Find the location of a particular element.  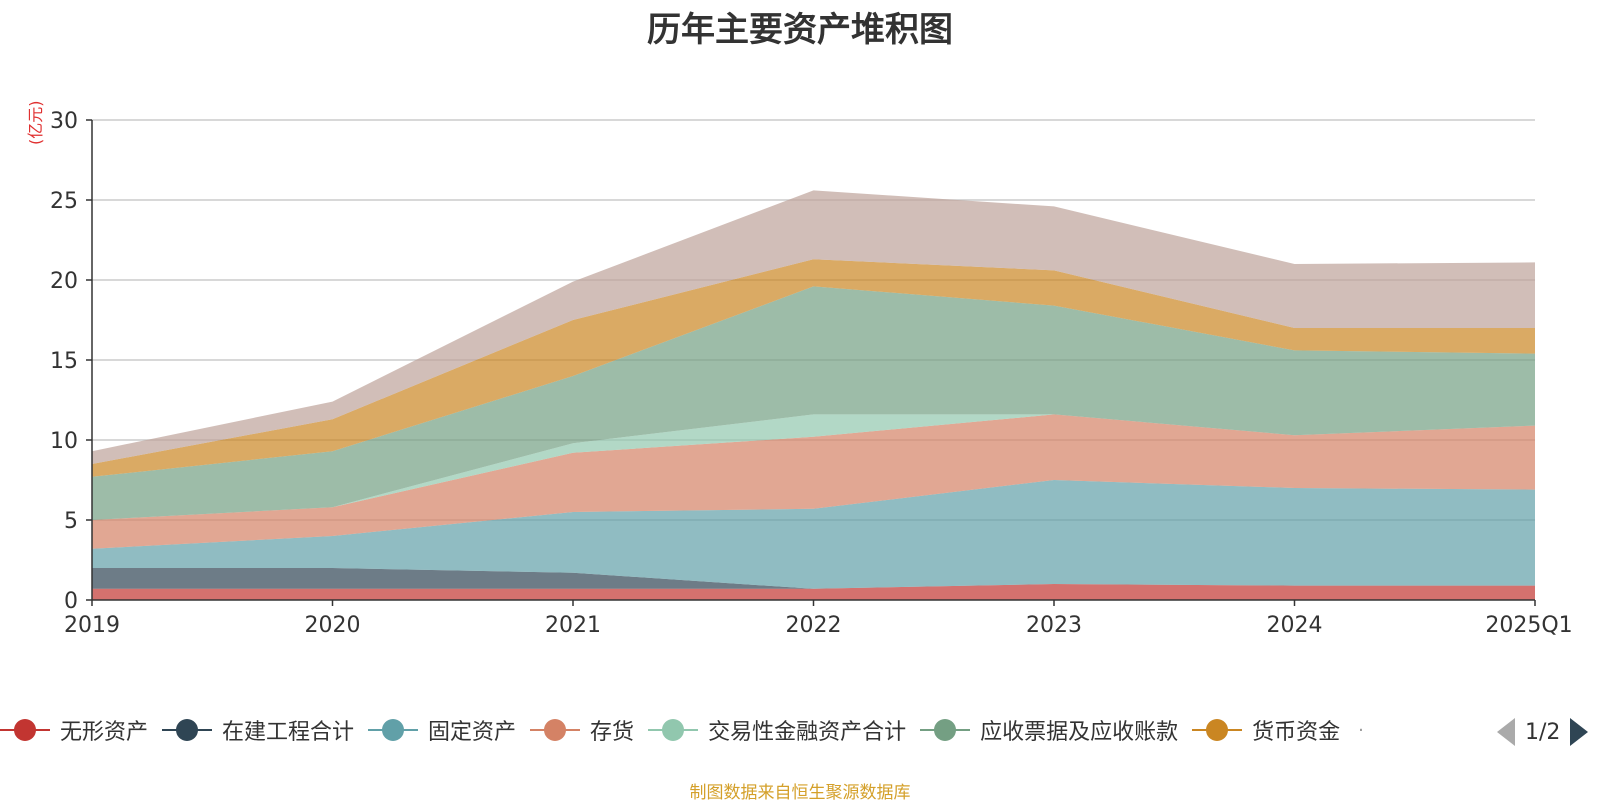

y-tick-label: 25 is located at coordinates (64, 201).